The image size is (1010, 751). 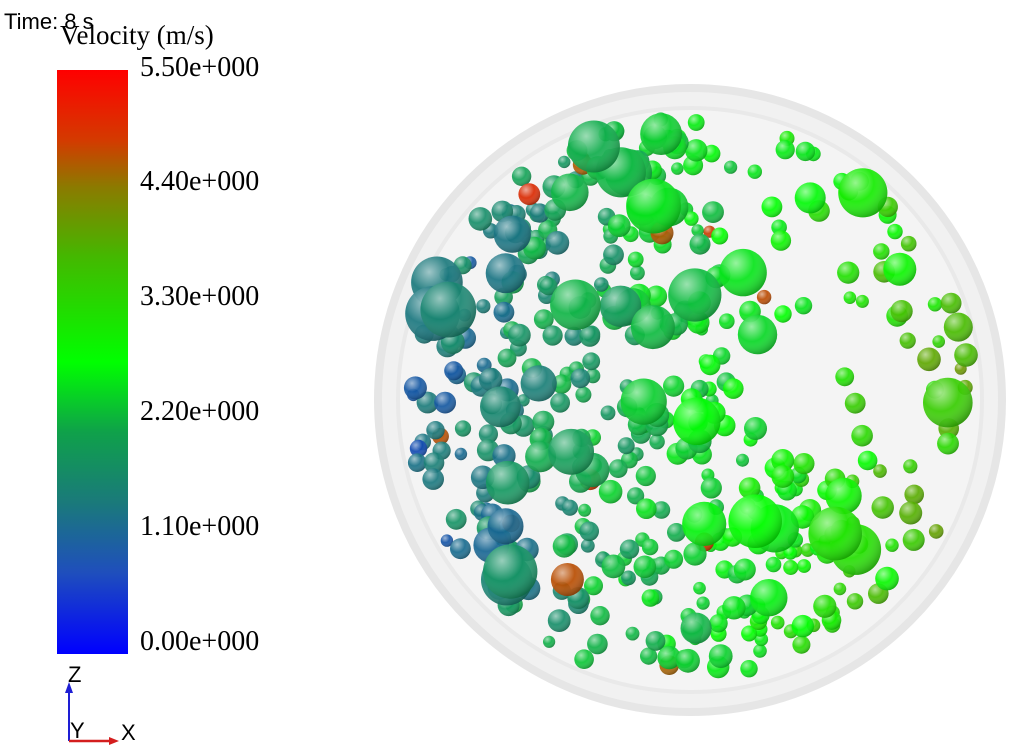 I want to click on velocity-color-bar, so click(x=92, y=362).